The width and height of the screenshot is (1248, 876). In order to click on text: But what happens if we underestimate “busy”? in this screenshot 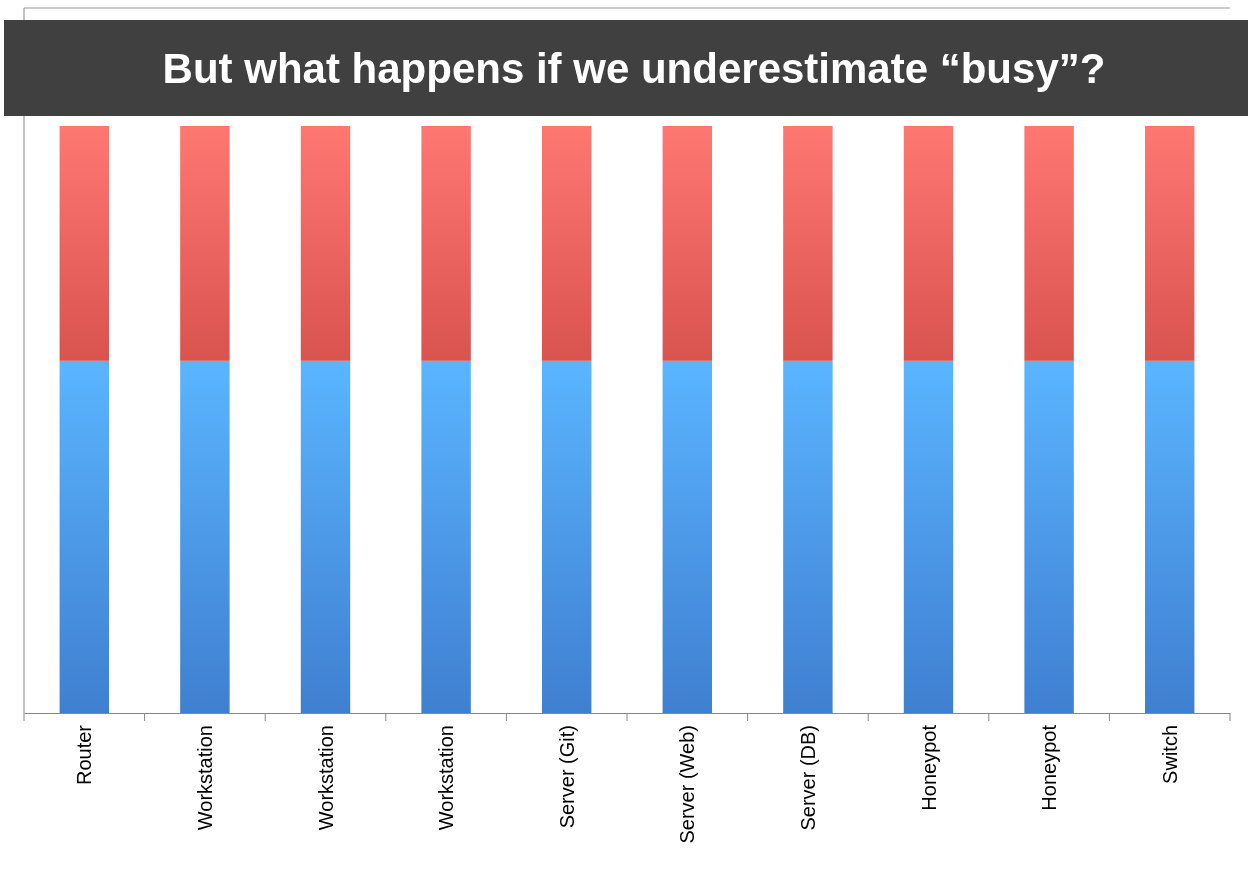, I will do `click(634, 68)`.